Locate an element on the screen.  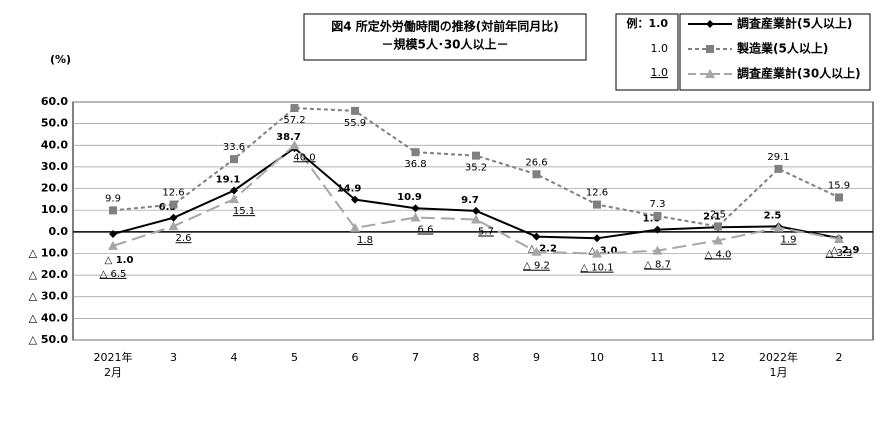
data-label: 1.0 is located at coordinates (652, 219).